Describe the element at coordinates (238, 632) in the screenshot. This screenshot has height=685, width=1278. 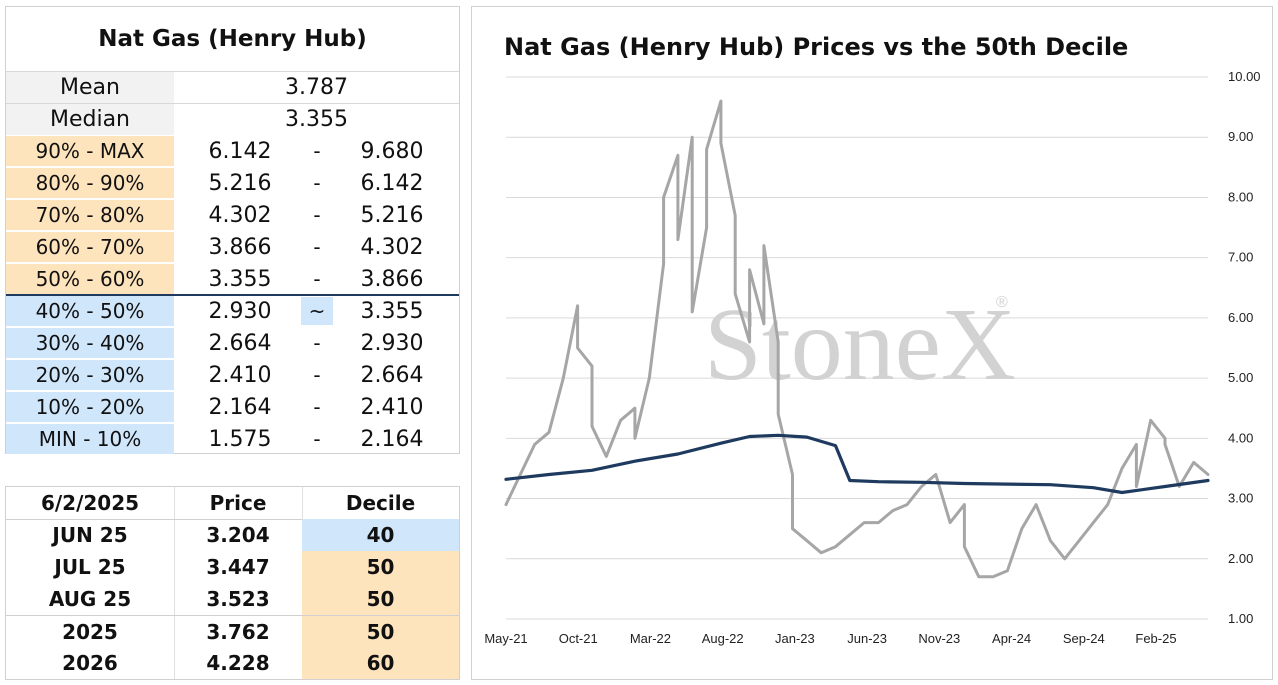
I see `contract-price: 3.762` at that location.